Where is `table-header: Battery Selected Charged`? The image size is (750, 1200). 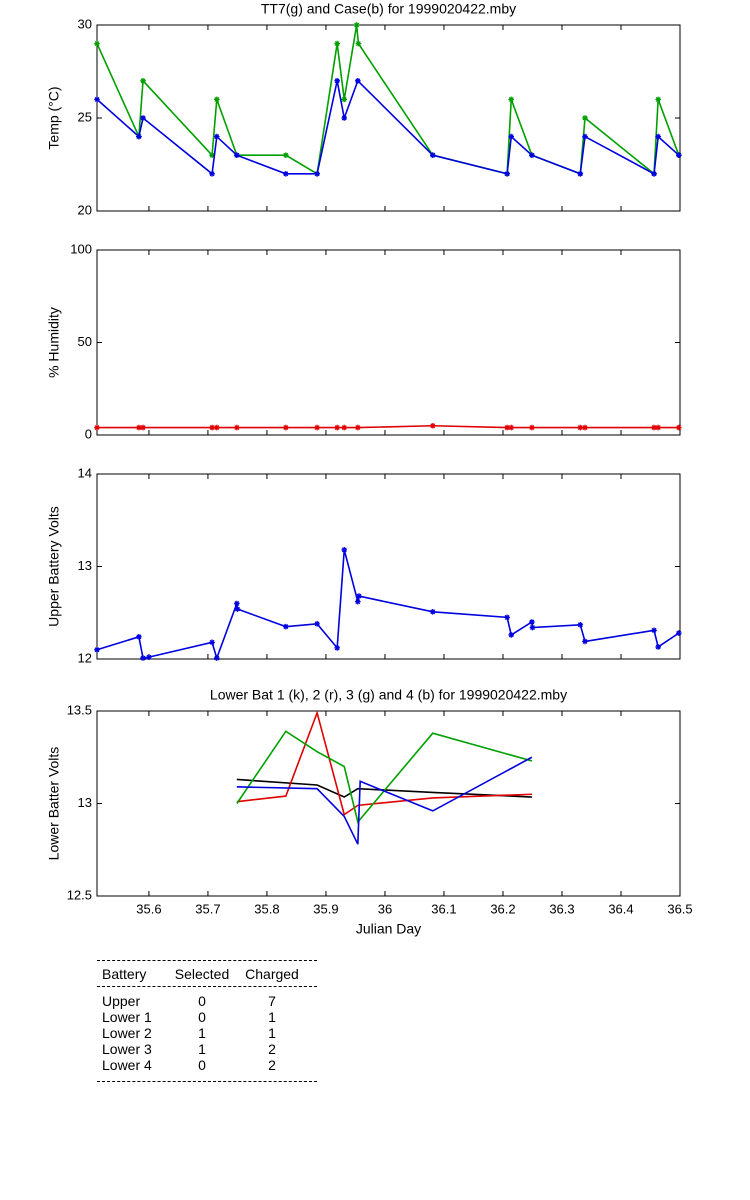 table-header: Battery Selected Charged is located at coordinates (207, 974).